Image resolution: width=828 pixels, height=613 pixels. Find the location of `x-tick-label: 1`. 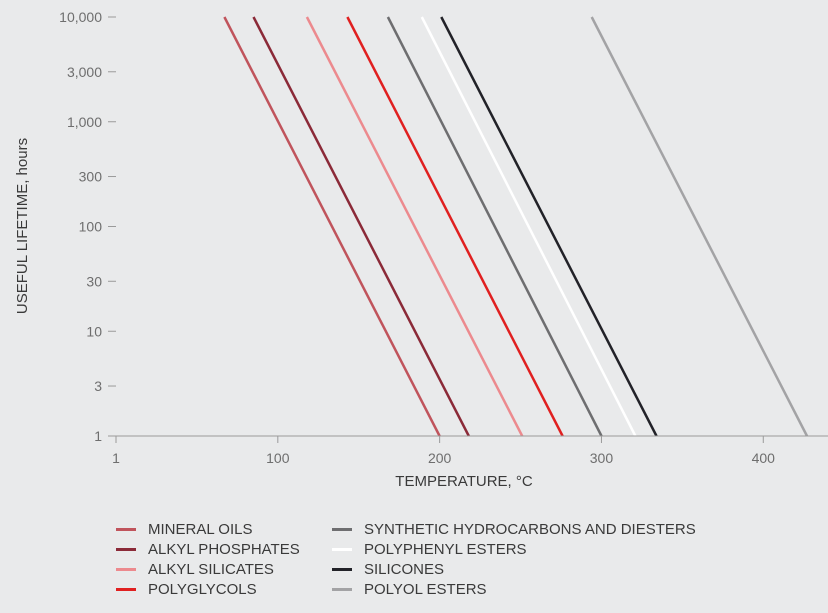

x-tick-label: 1 is located at coordinates (116, 458).